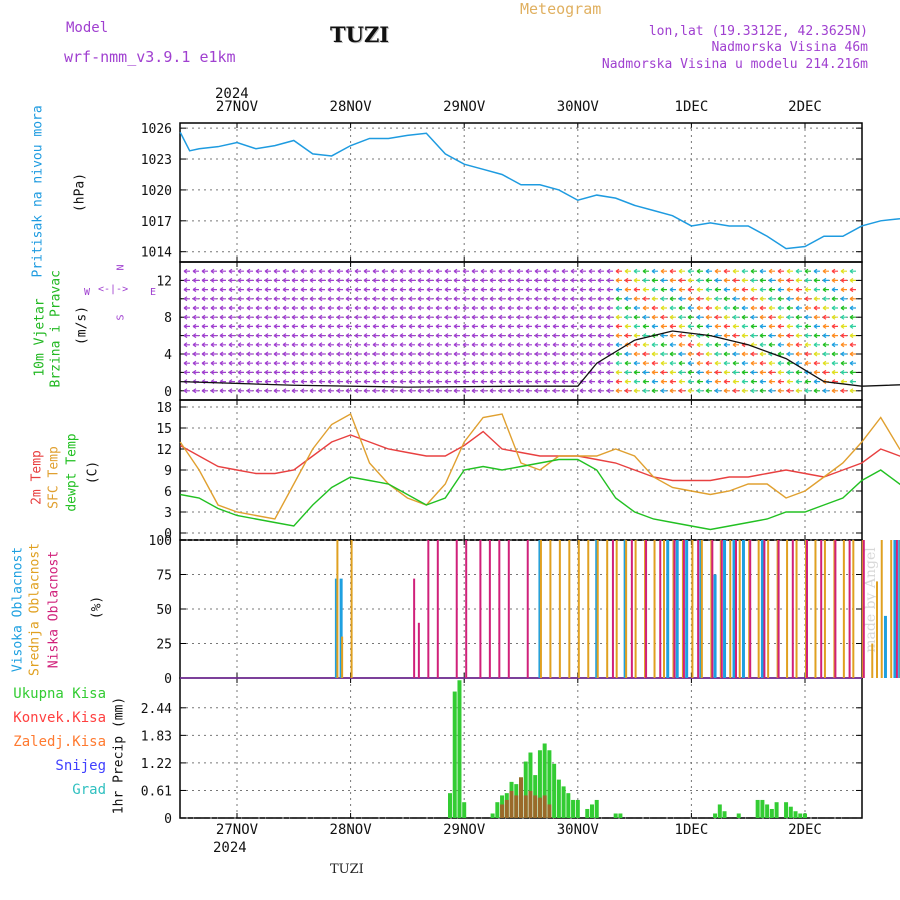 The width and height of the screenshot is (900, 900). Describe the element at coordinates (168, 318) in the screenshot. I see `y-tick-label: 8` at that location.